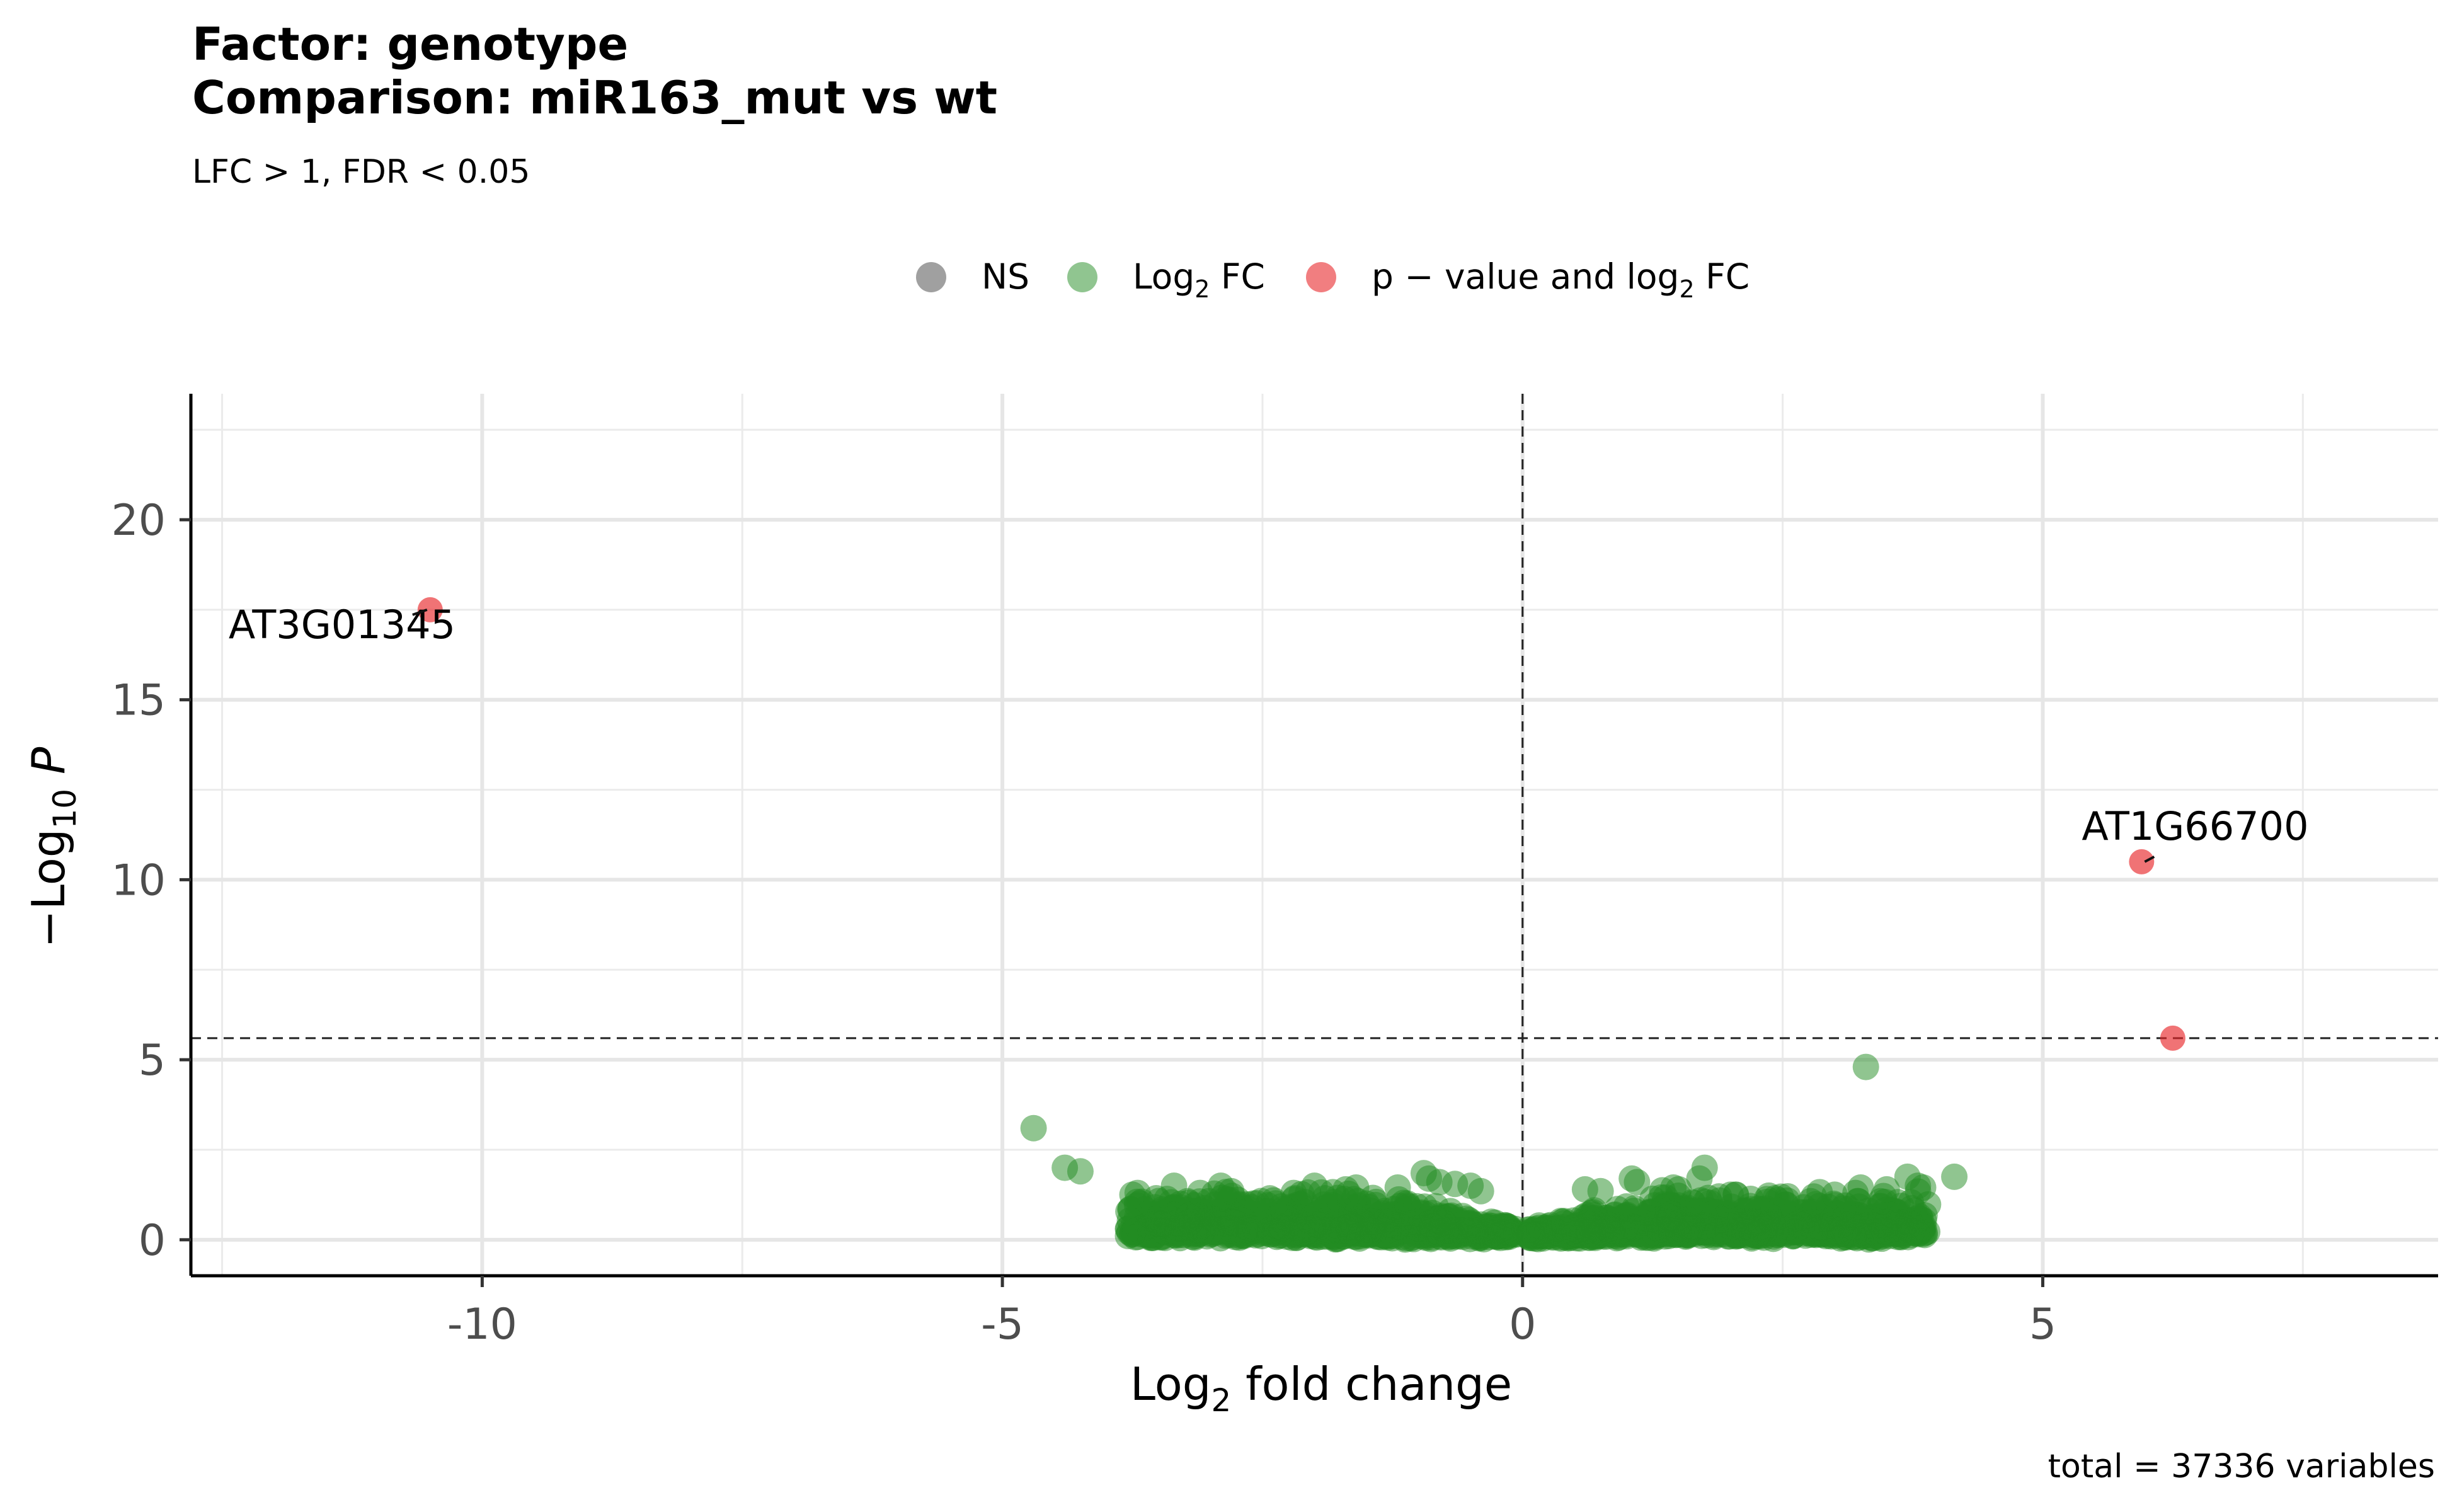 This screenshot has height=1512, width=2457. Describe the element at coordinates (1202, 289) in the screenshot. I see `legend-label-log2fc-sub: 2` at that location.